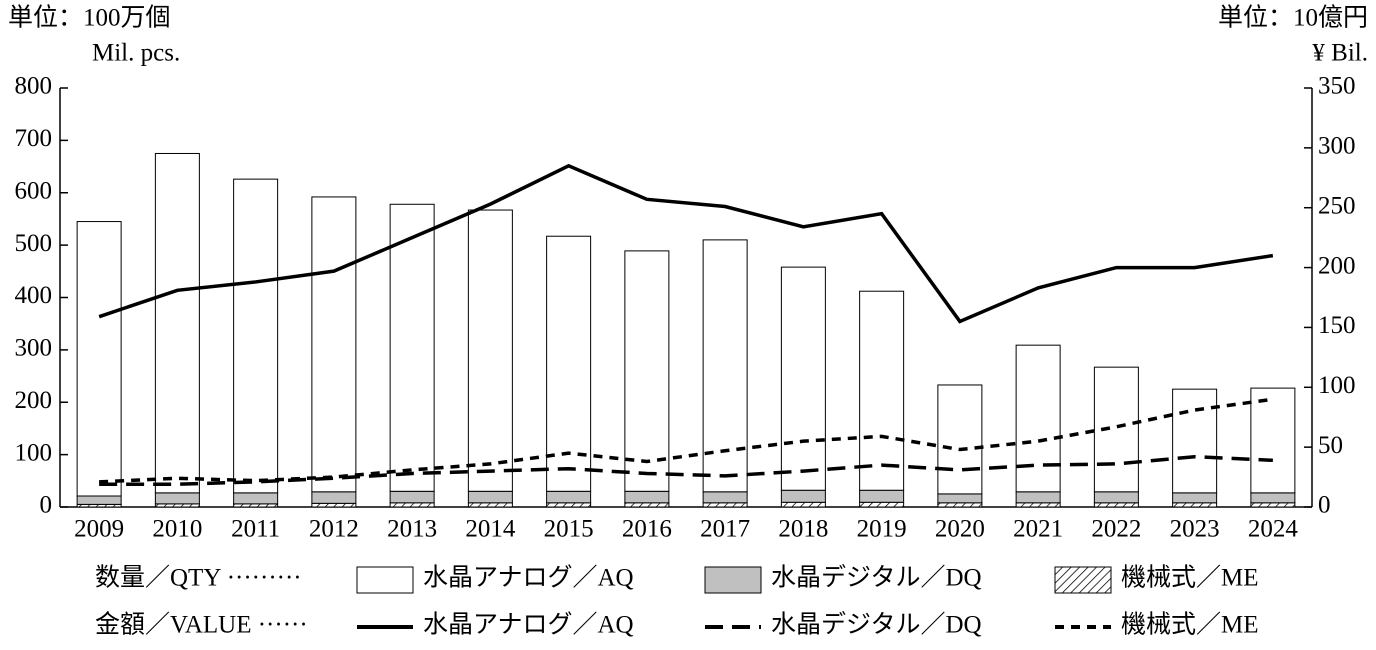 This screenshot has width=1376, height=650. What do you see at coordinates (960, 529) in the screenshot?
I see `x-tick-label: 2020` at bounding box center [960, 529].